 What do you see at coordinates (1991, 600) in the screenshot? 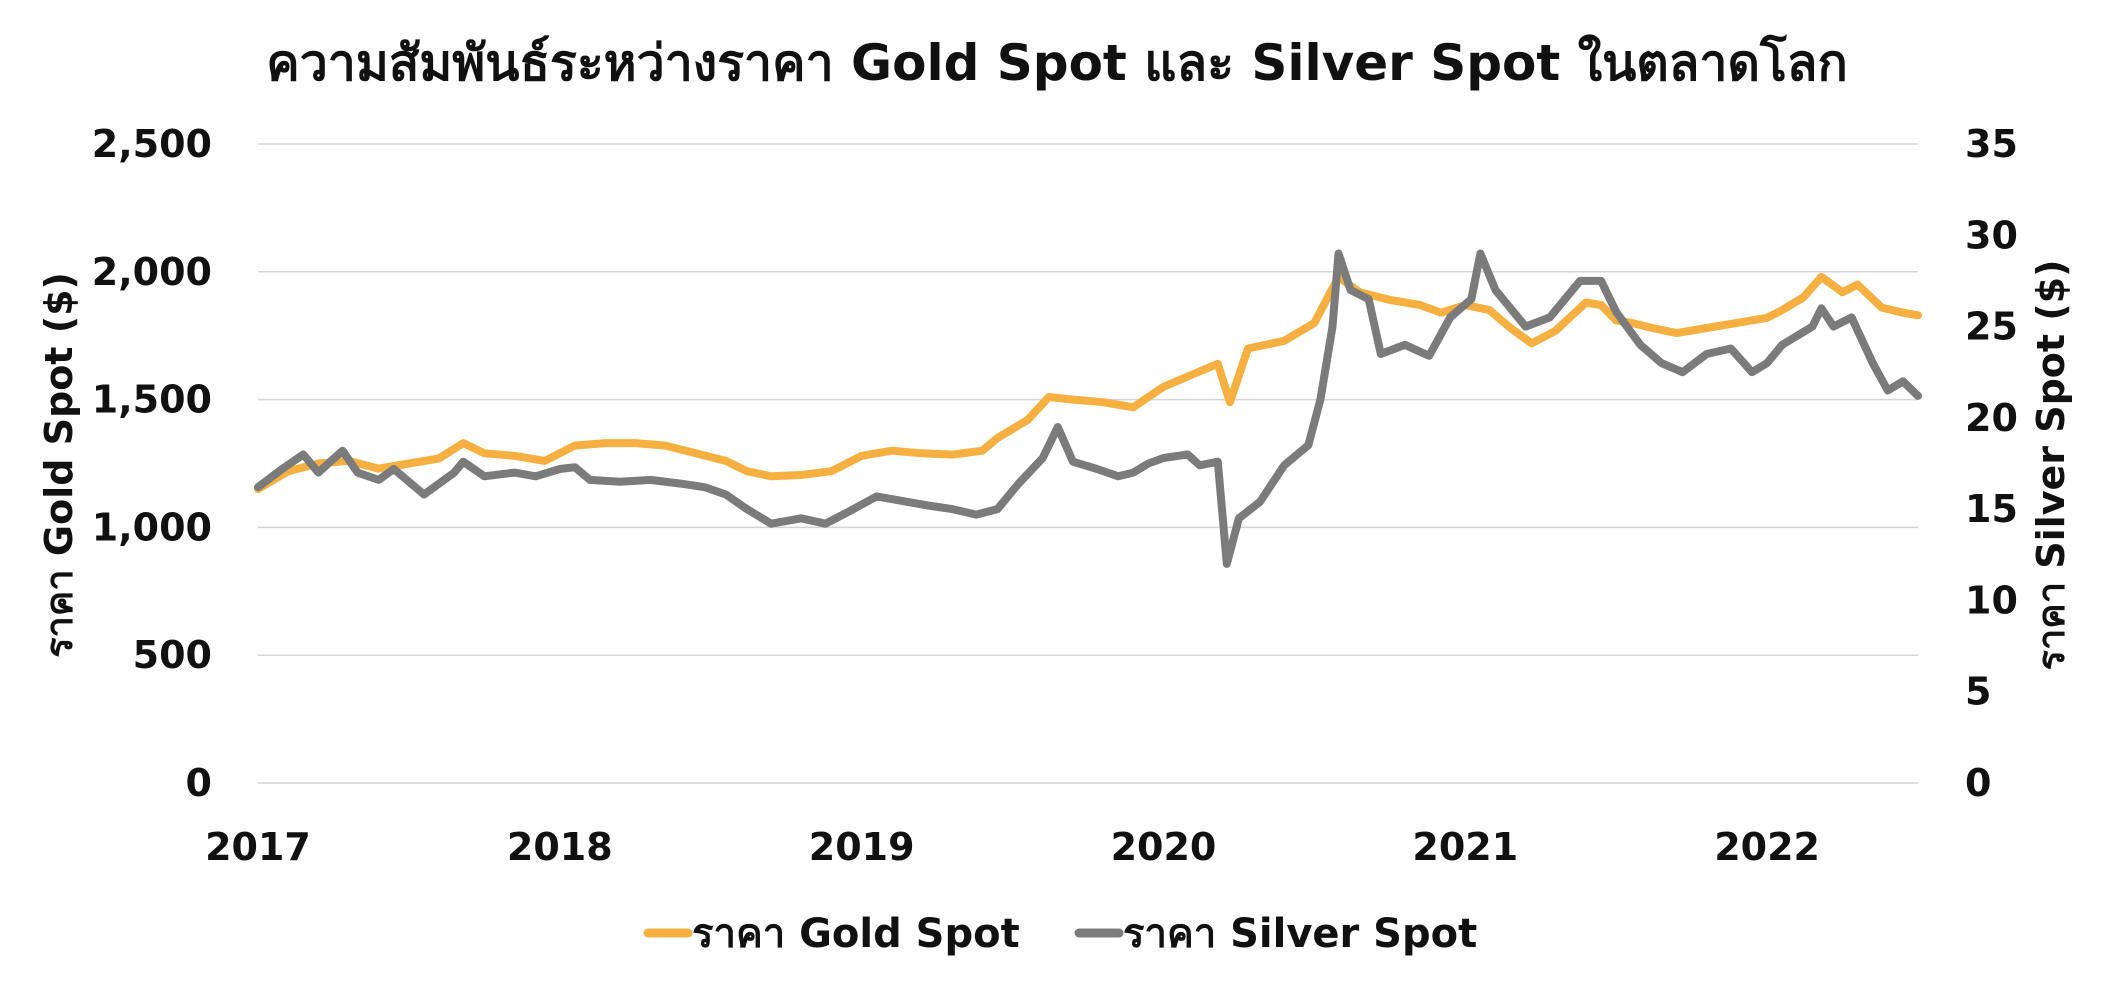
I see `right-tick-label: 10` at bounding box center [1991, 600].